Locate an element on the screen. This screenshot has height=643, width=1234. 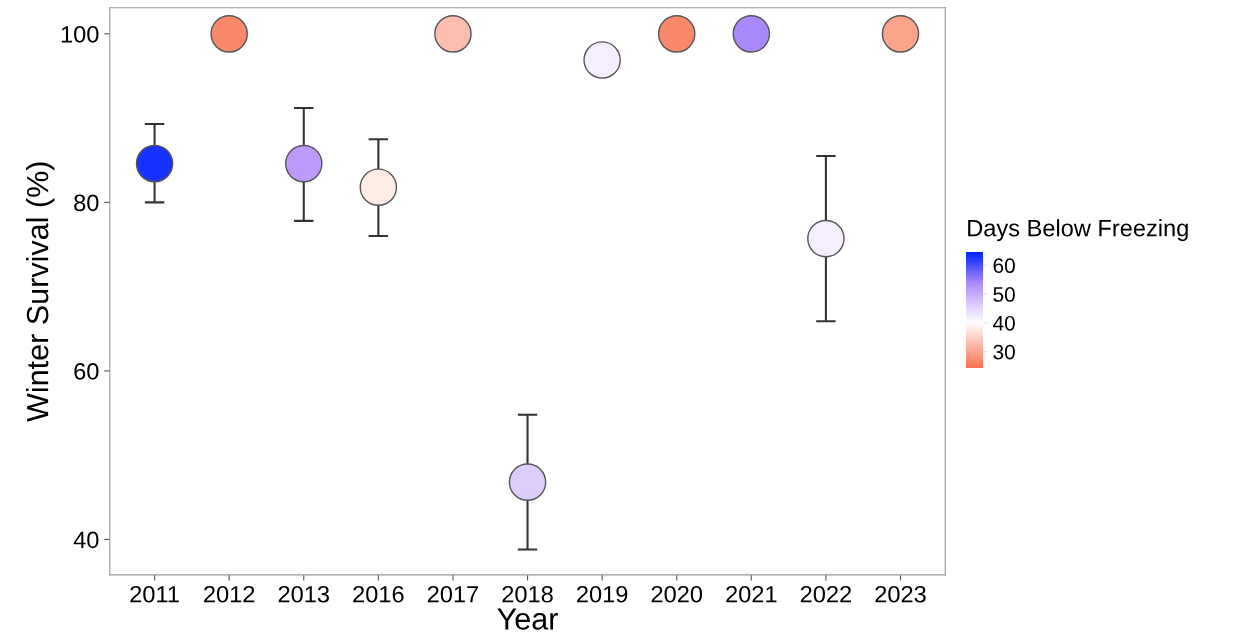
color-bar-label: 30 is located at coordinates (1004, 352).